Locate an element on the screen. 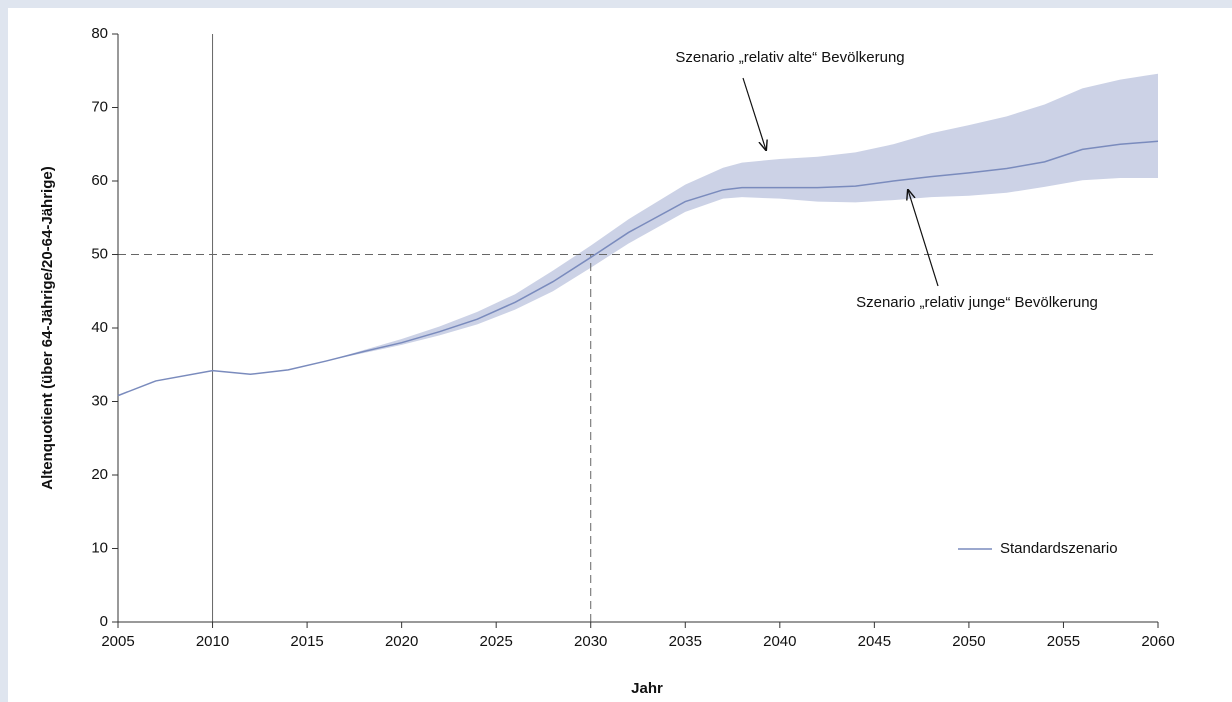 This screenshot has width=1232, height=702. x-tick-label: 2035 is located at coordinates (685, 641).